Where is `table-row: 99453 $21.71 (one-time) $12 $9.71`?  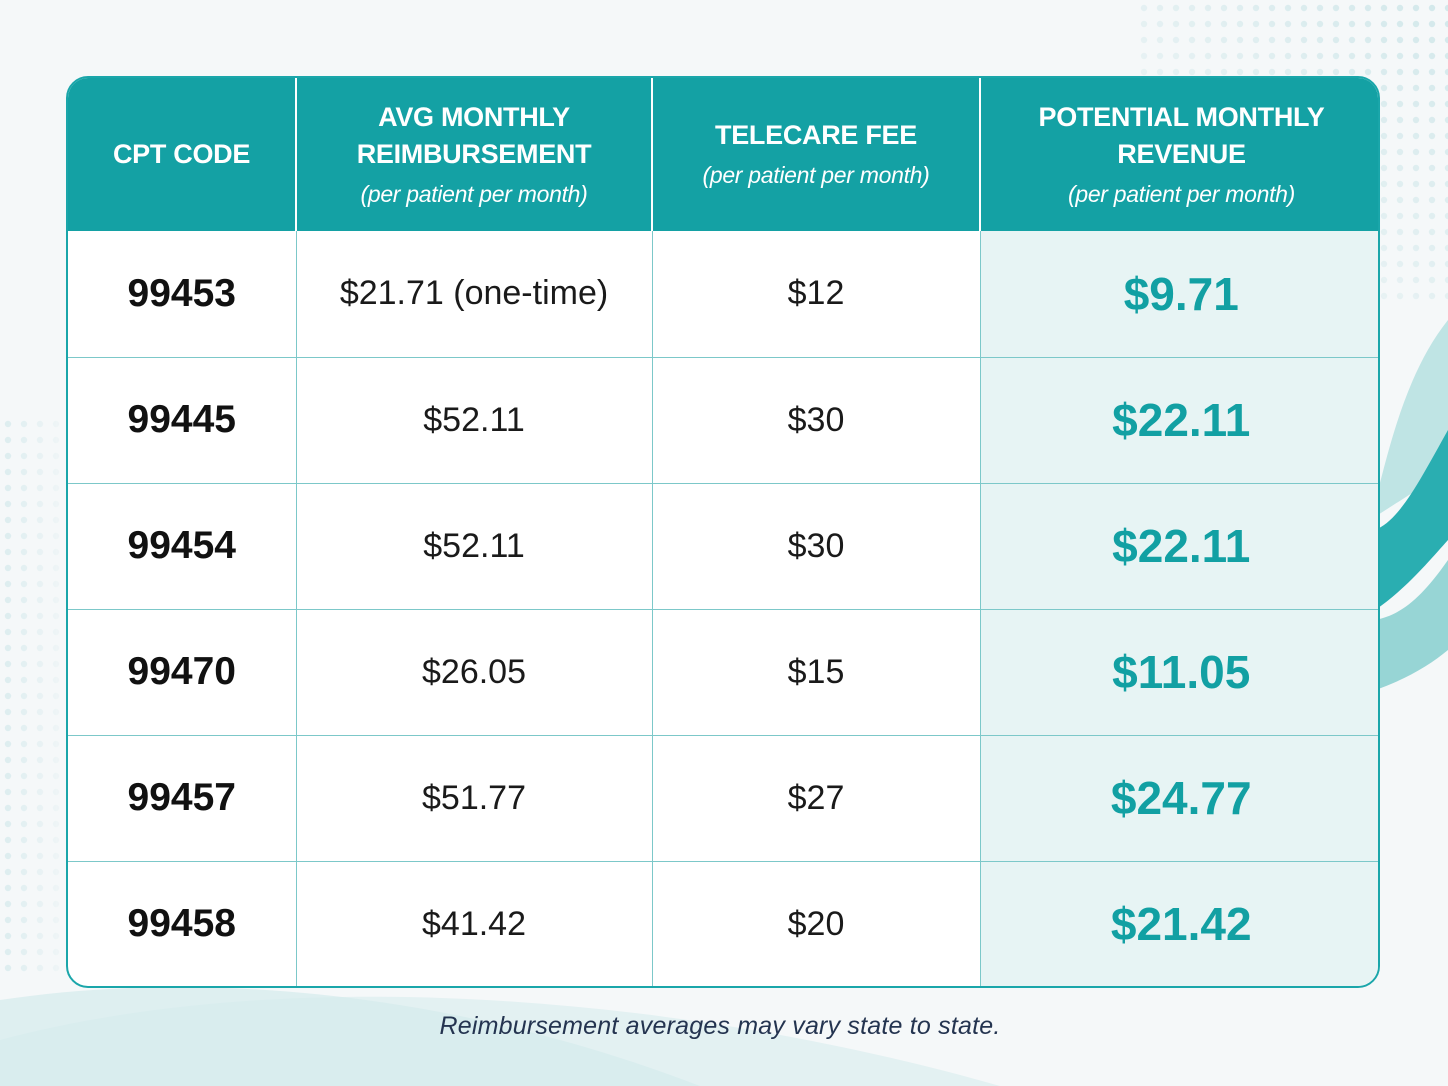 table-row: 99453 $21.71 (one-time) $12 $9.71 is located at coordinates (723, 294).